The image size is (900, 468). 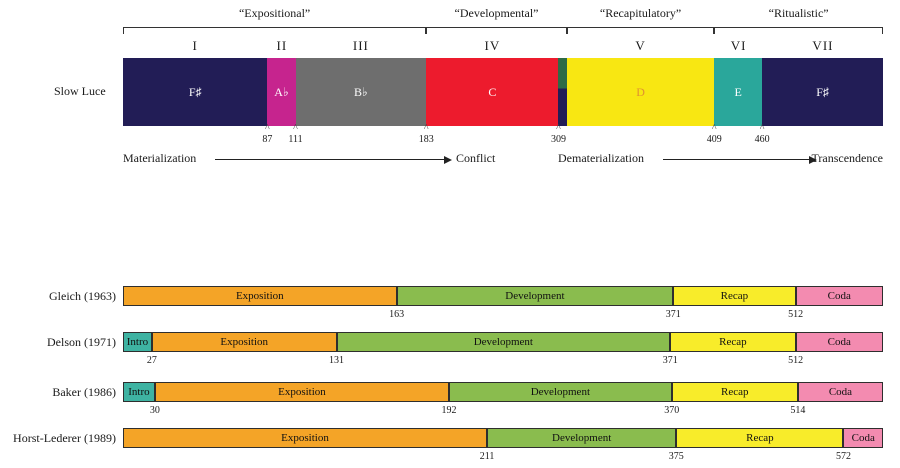 I want to click on key-segment: A♭, so click(x=281, y=92).